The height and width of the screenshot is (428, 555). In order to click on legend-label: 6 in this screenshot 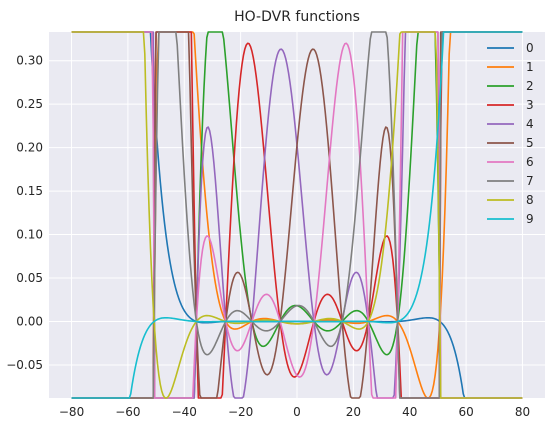, I will do `click(530, 162)`.